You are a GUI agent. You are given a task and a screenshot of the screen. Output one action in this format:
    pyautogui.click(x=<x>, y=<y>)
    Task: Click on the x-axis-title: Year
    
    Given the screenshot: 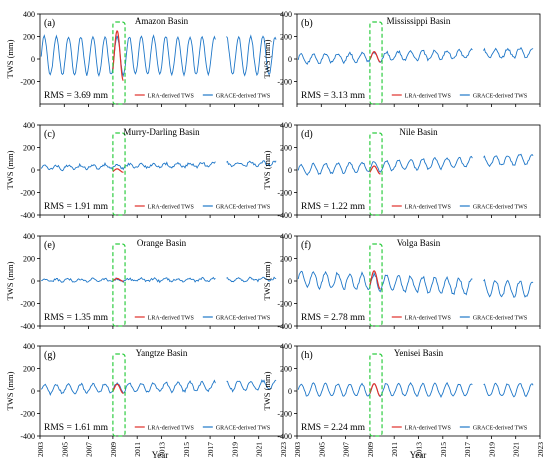 What is the action you would take?
    pyautogui.click(x=160, y=455)
    